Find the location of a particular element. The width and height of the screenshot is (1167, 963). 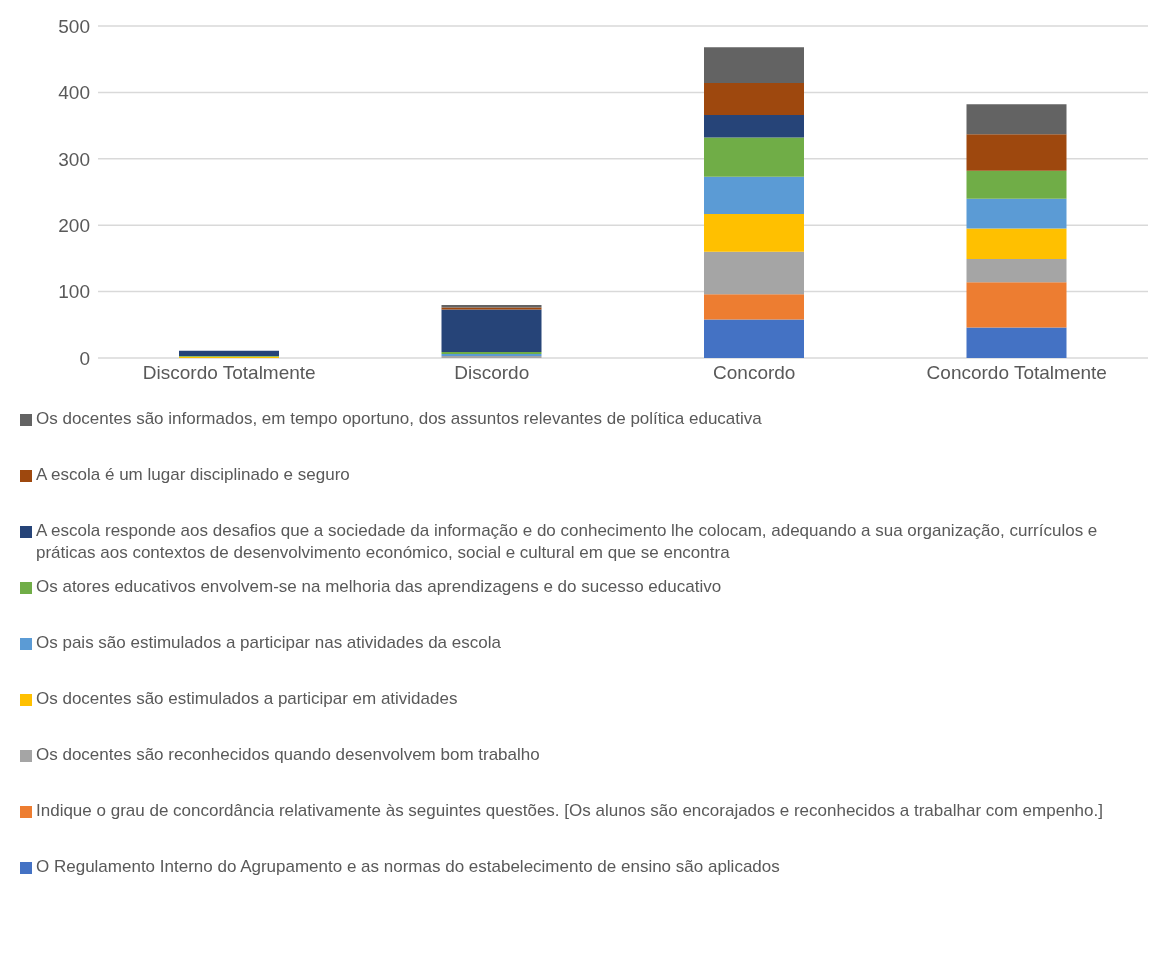

y-tick-label: 500 is located at coordinates (74, 26).